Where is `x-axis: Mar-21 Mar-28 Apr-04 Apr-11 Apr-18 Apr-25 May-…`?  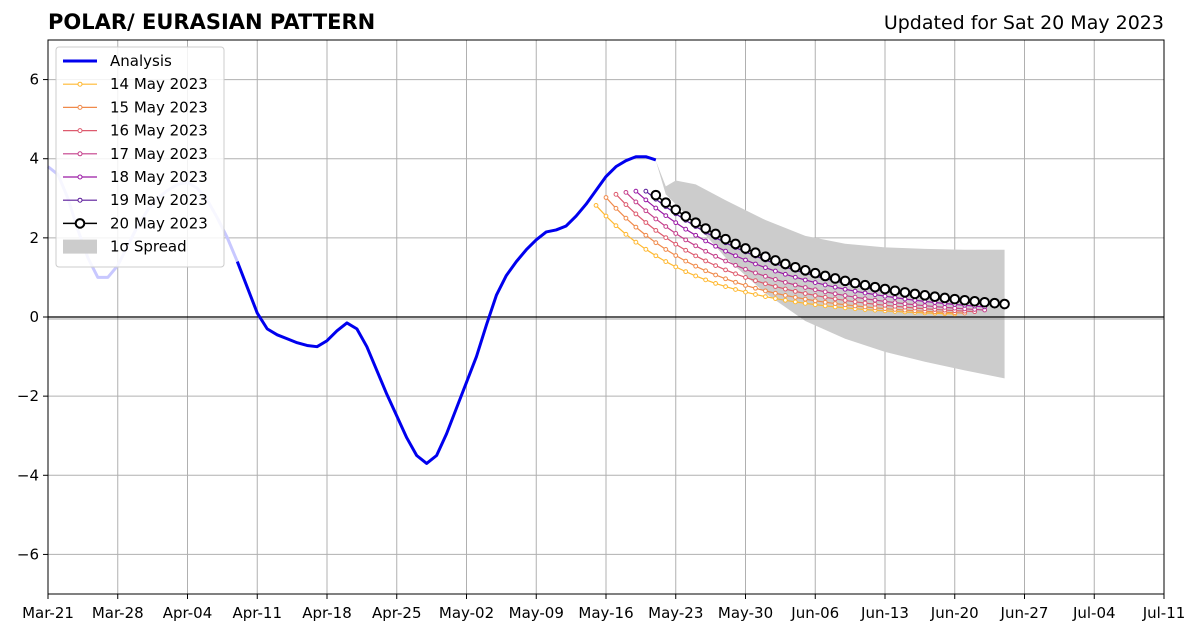 x-axis: Mar-21 Mar-28 Apr-04 Apr-11 Apr-18 Apr-25 May-… is located at coordinates (603, 608).